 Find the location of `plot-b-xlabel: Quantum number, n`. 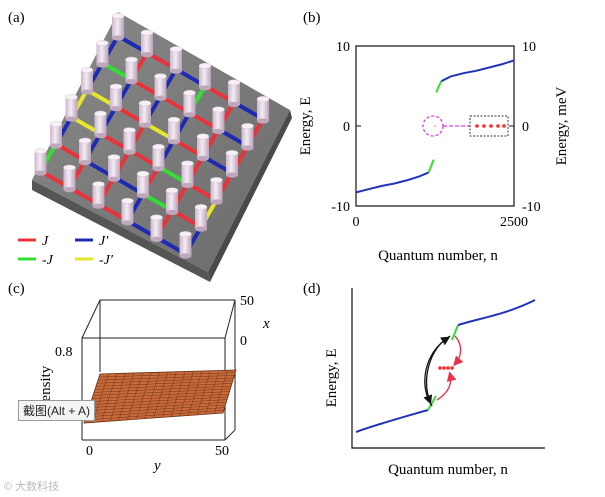

plot-b-xlabel: Quantum number, n is located at coordinates (438, 256).